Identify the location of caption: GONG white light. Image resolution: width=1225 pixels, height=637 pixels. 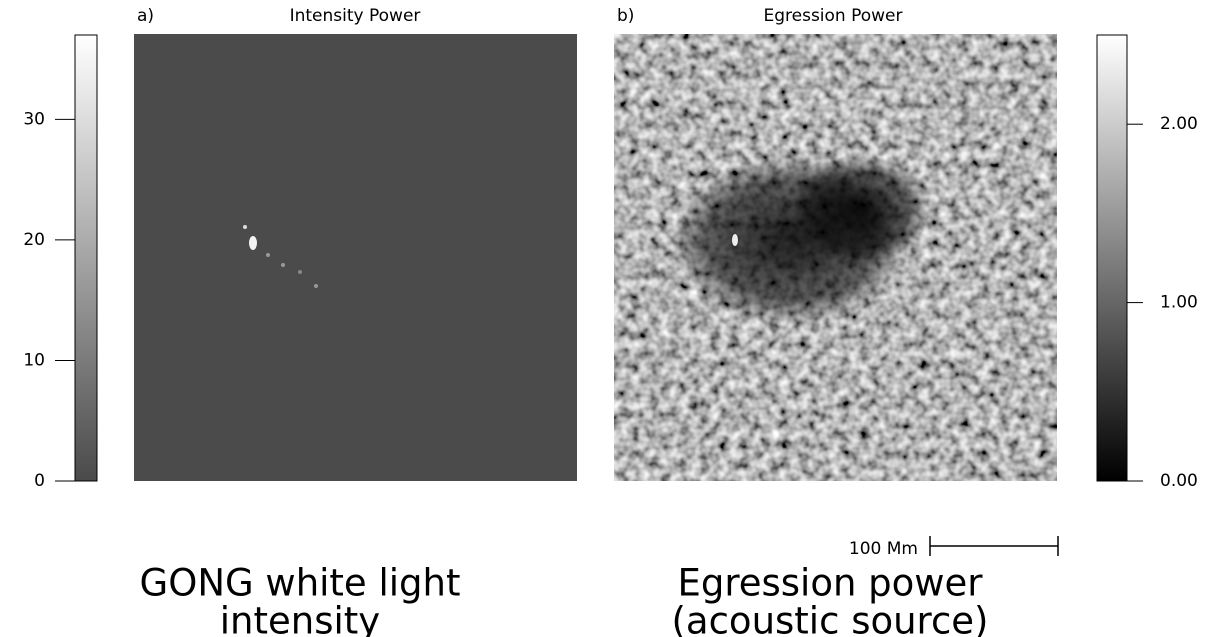
(300, 583).